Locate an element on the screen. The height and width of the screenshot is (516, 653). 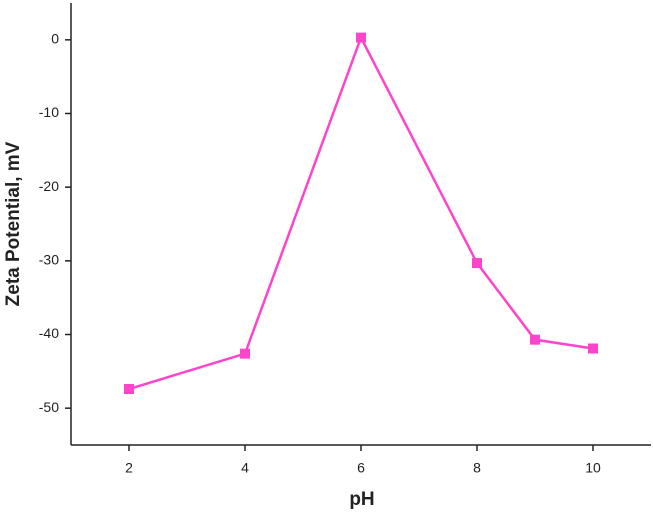
y-tick-label: -20 is located at coordinates (49, 186).